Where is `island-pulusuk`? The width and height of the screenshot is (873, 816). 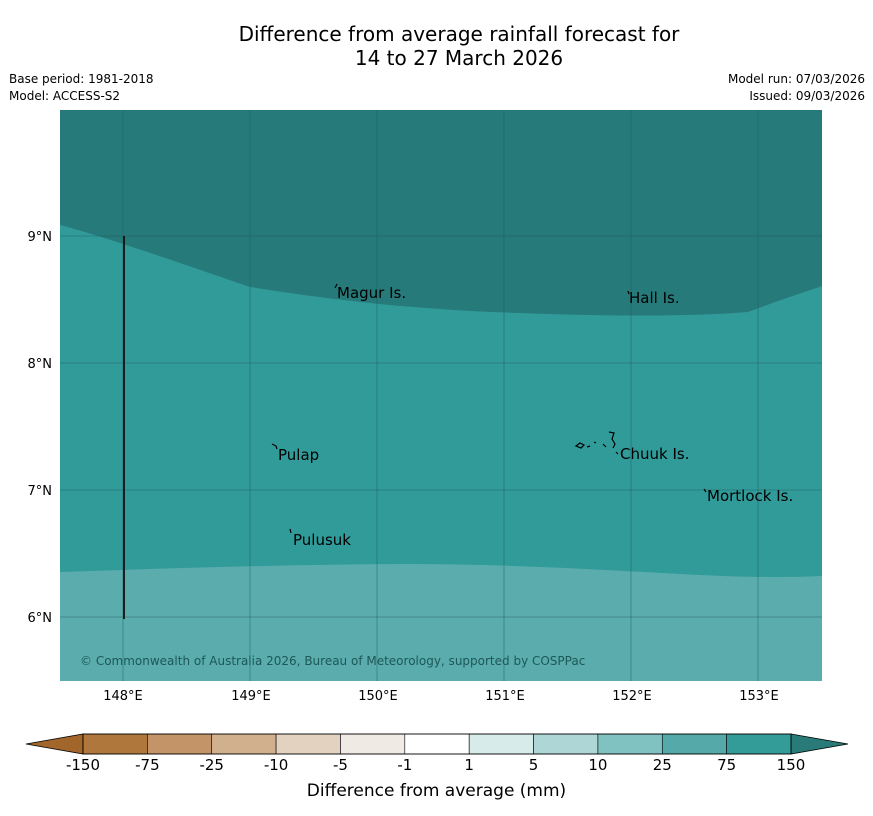 island-pulusuk is located at coordinates (290, 531).